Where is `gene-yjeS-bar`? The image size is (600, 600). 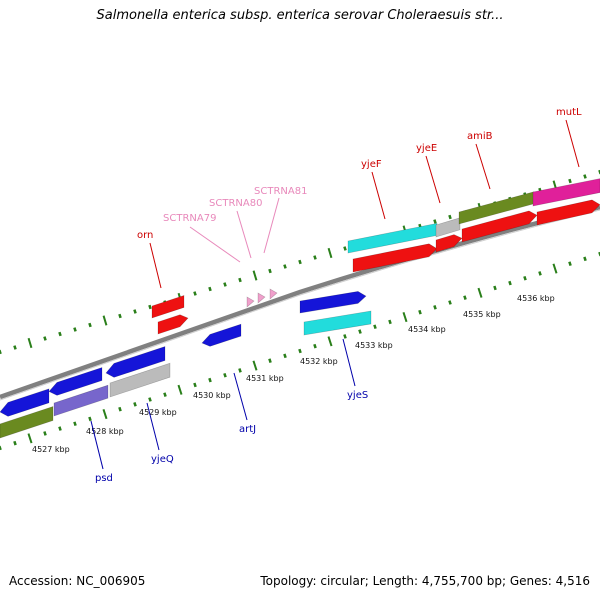 gene-yjeS-bar is located at coordinates (337, 323).